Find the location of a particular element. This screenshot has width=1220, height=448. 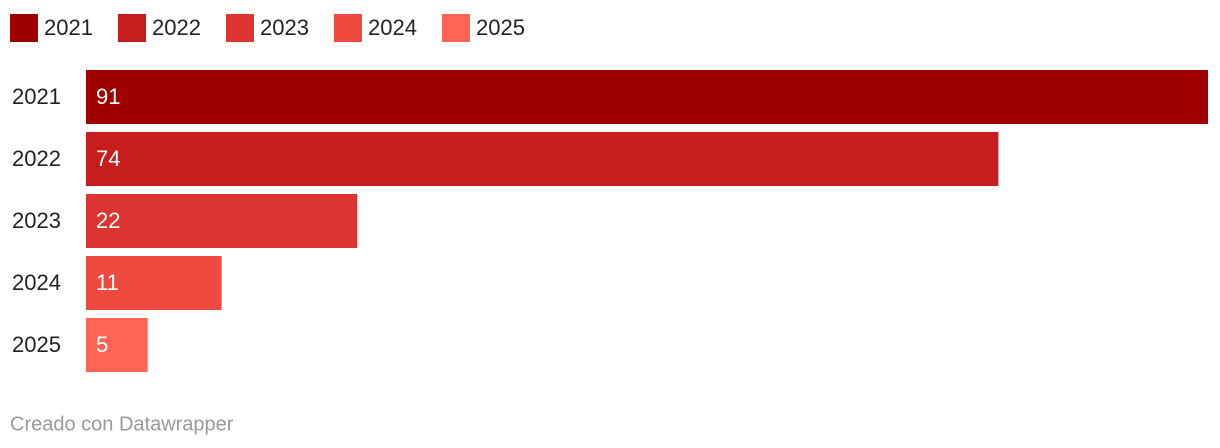

legend-label: 2023 is located at coordinates (284, 27).